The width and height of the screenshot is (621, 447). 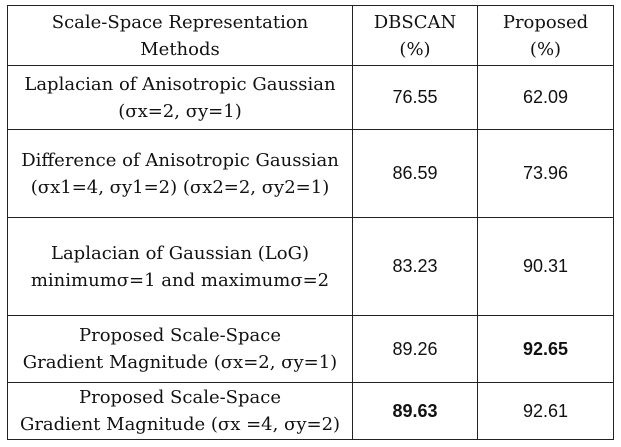 What do you see at coordinates (180, 280) in the screenshot?
I see `method-line2: minimumσ=1 and maximumσ=2` at bounding box center [180, 280].